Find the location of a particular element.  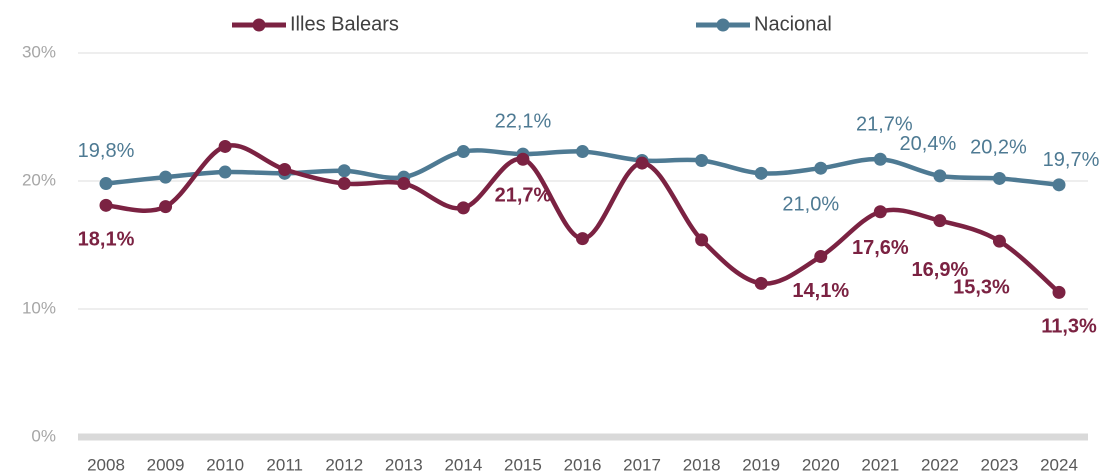

x-tick-label: 2013 is located at coordinates (404, 464).